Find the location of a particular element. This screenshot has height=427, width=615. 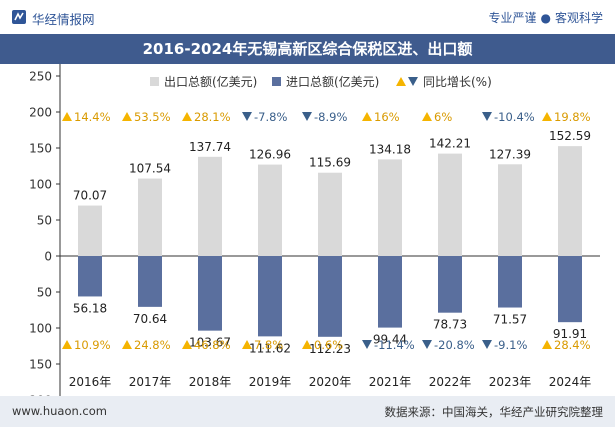

export-growth-label: 6% is located at coordinates (443, 117).